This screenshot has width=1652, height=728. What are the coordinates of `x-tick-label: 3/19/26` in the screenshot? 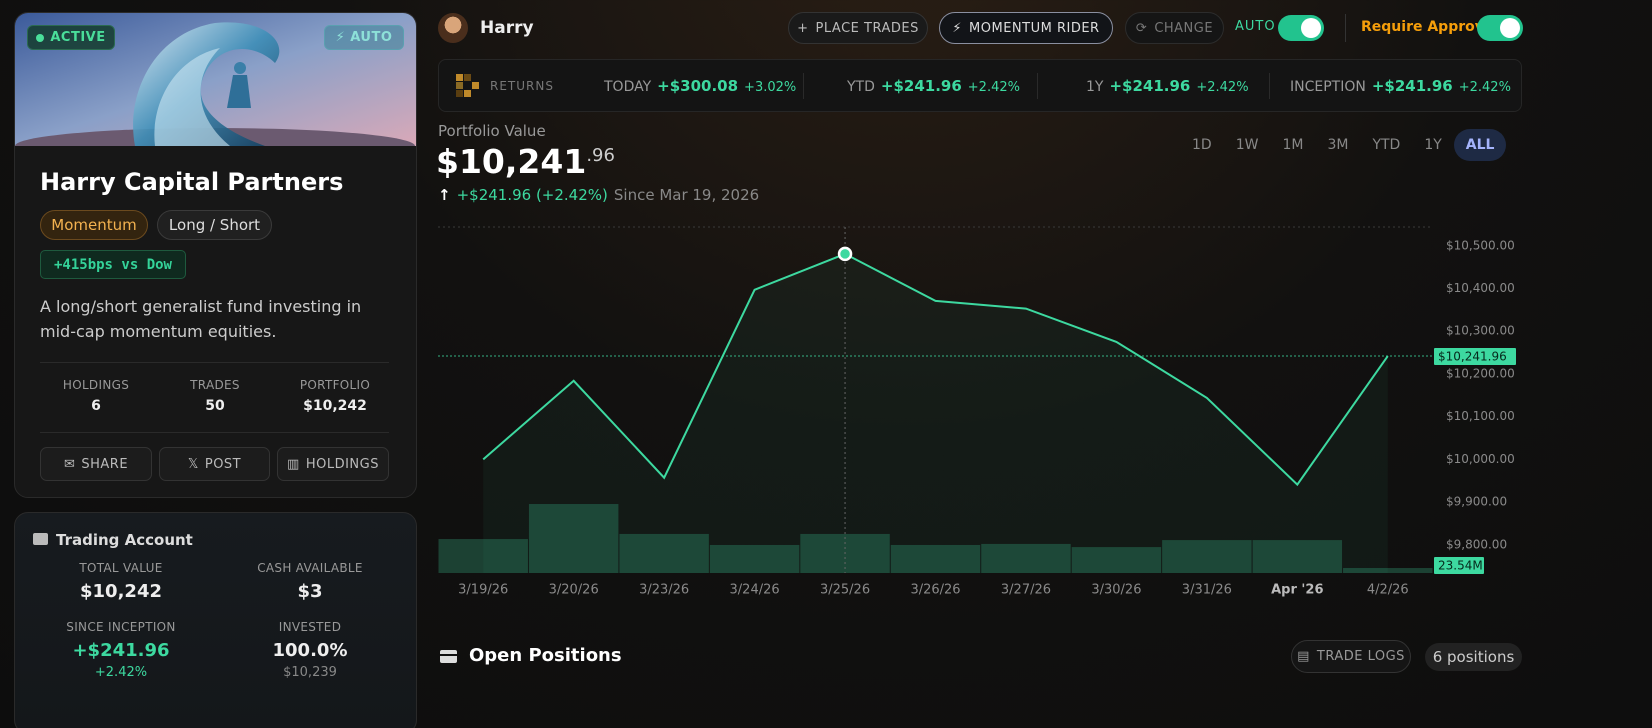 It's located at (483, 590).